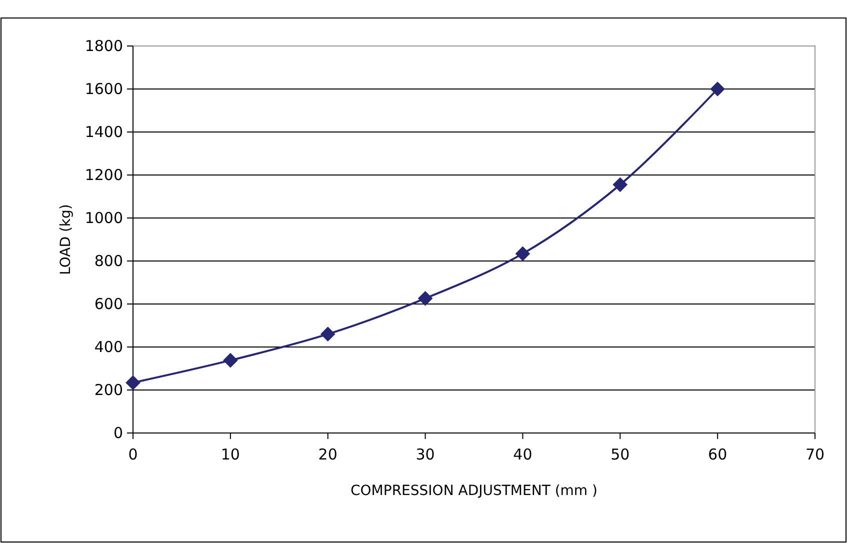 The width and height of the screenshot is (847, 543). Describe the element at coordinates (230, 455) in the screenshot. I see `x-tick-label: 10` at that location.